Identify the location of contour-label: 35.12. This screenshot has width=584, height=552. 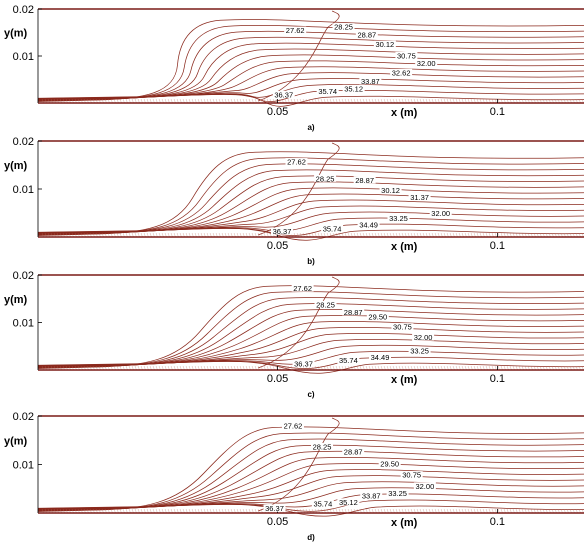
(348, 502).